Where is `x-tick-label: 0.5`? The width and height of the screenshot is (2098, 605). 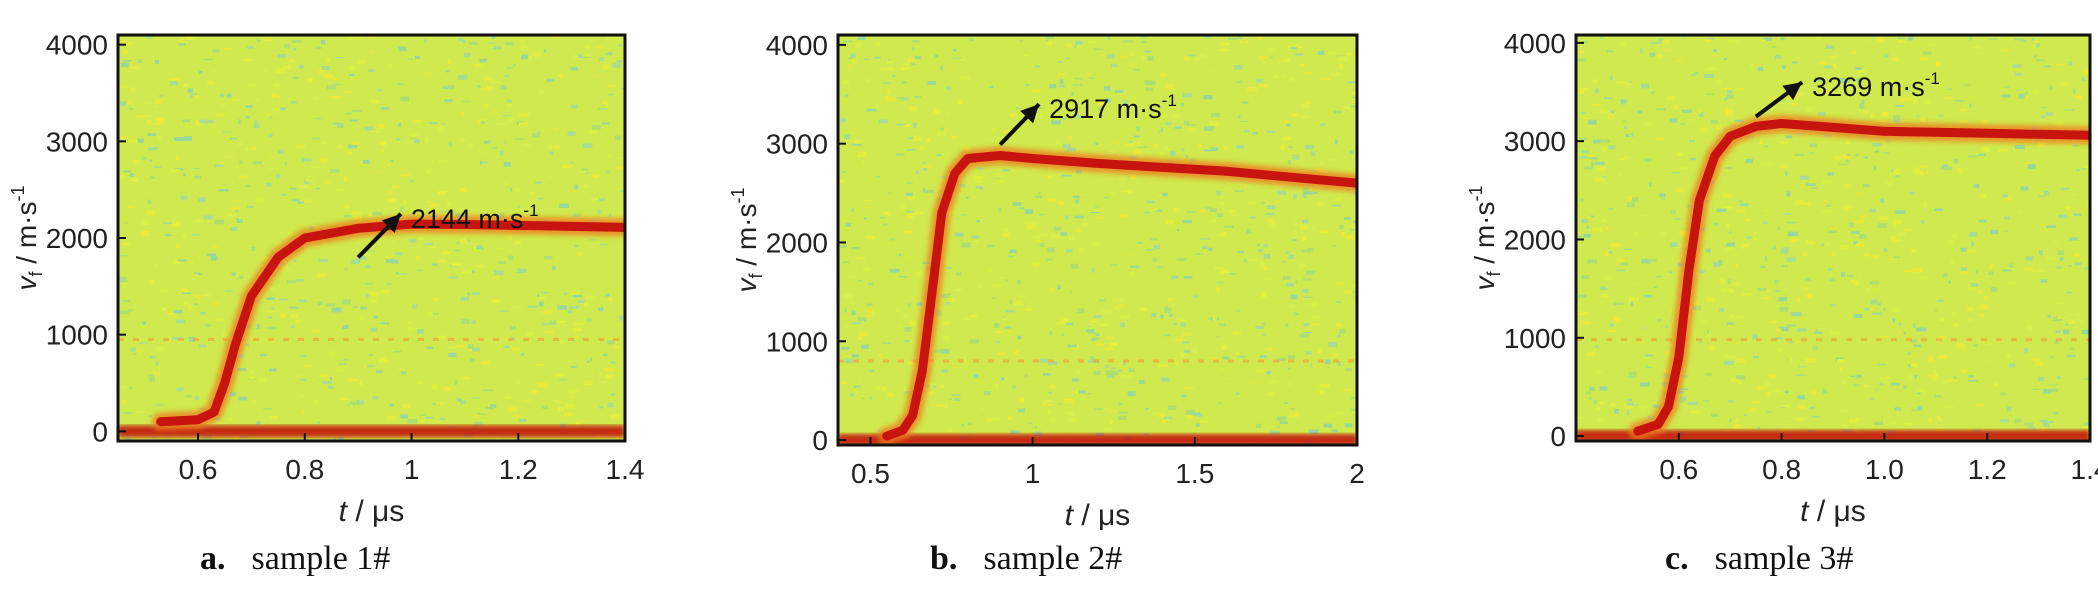 x-tick-label: 0.5 is located at coordinates (870, 473).